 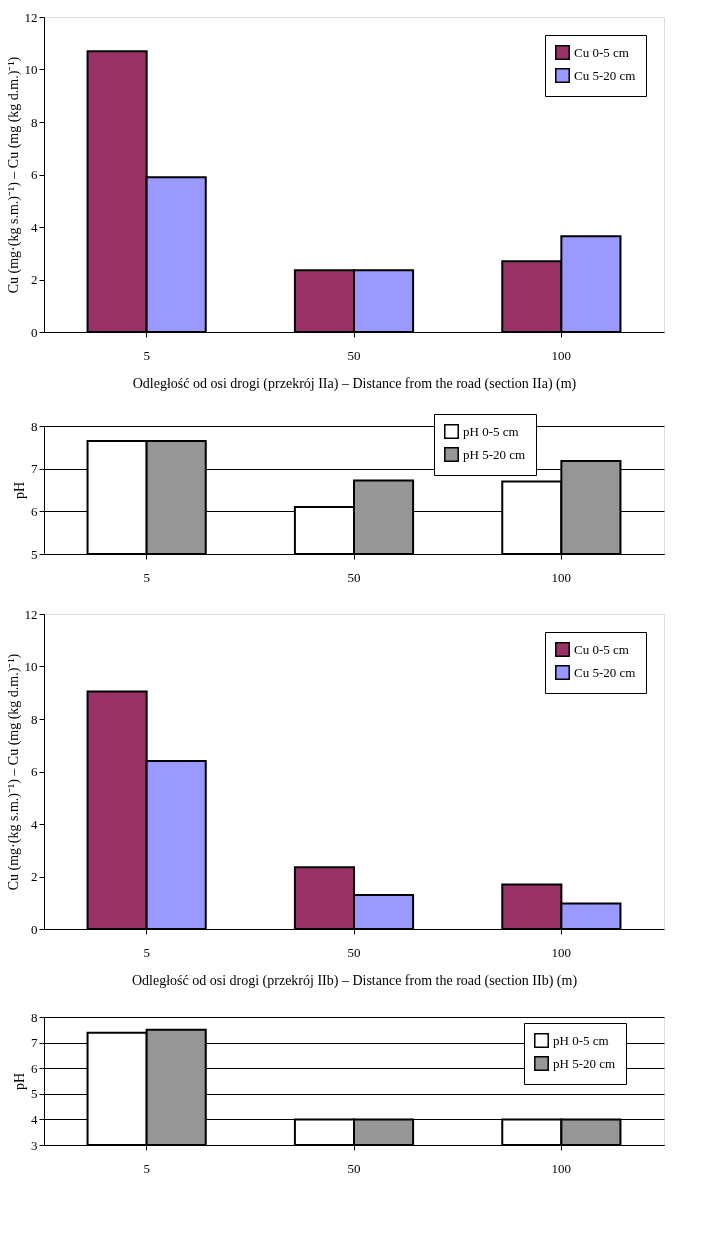 What do you see at coordinates (34, 1145) in the screenshot?
I see `y-tick-label: 3` at bounding box center [34, 1145].